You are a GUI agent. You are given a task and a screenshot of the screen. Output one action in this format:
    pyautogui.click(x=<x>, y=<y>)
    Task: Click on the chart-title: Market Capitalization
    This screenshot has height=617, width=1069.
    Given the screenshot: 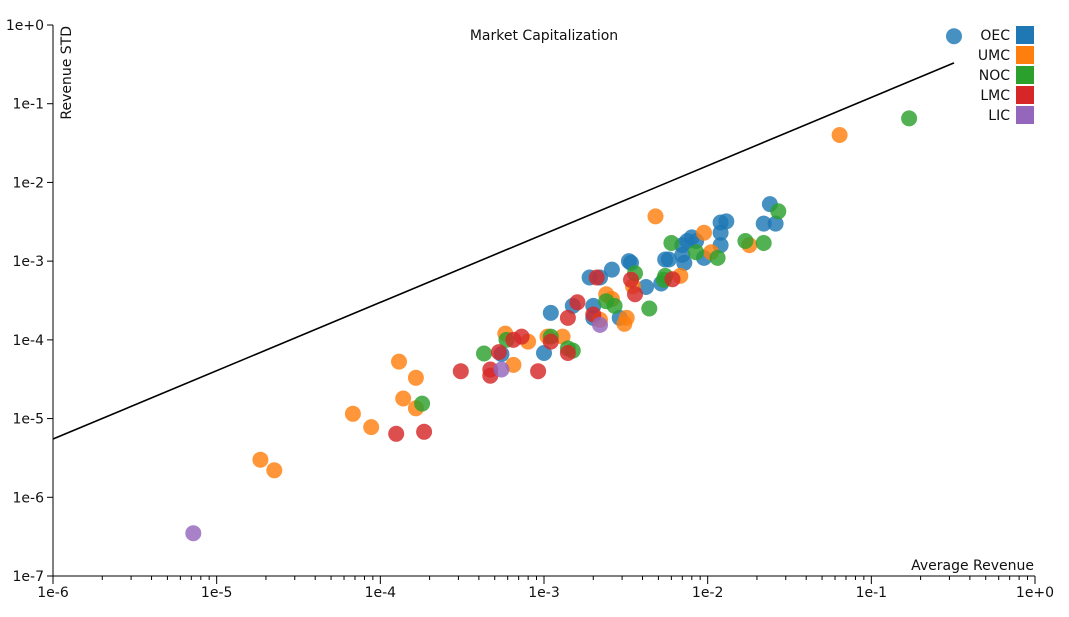 What is the action you would take?
    pyautogui.click(x=544, y=36)
    